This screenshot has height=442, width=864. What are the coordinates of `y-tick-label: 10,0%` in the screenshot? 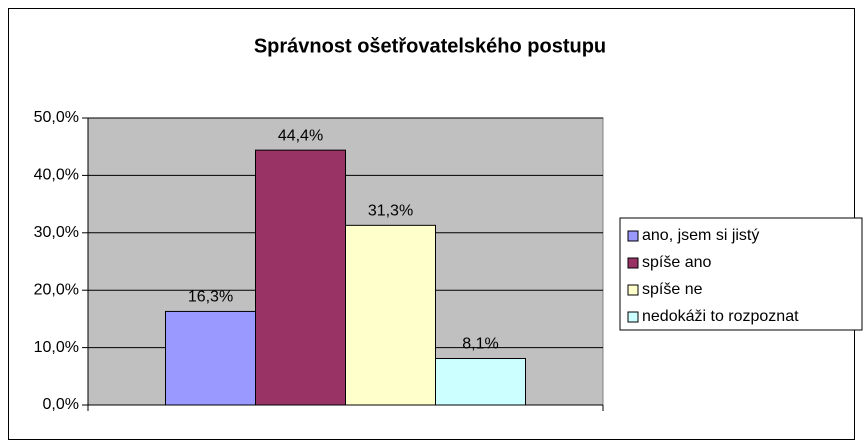 It's located at (56, 347).